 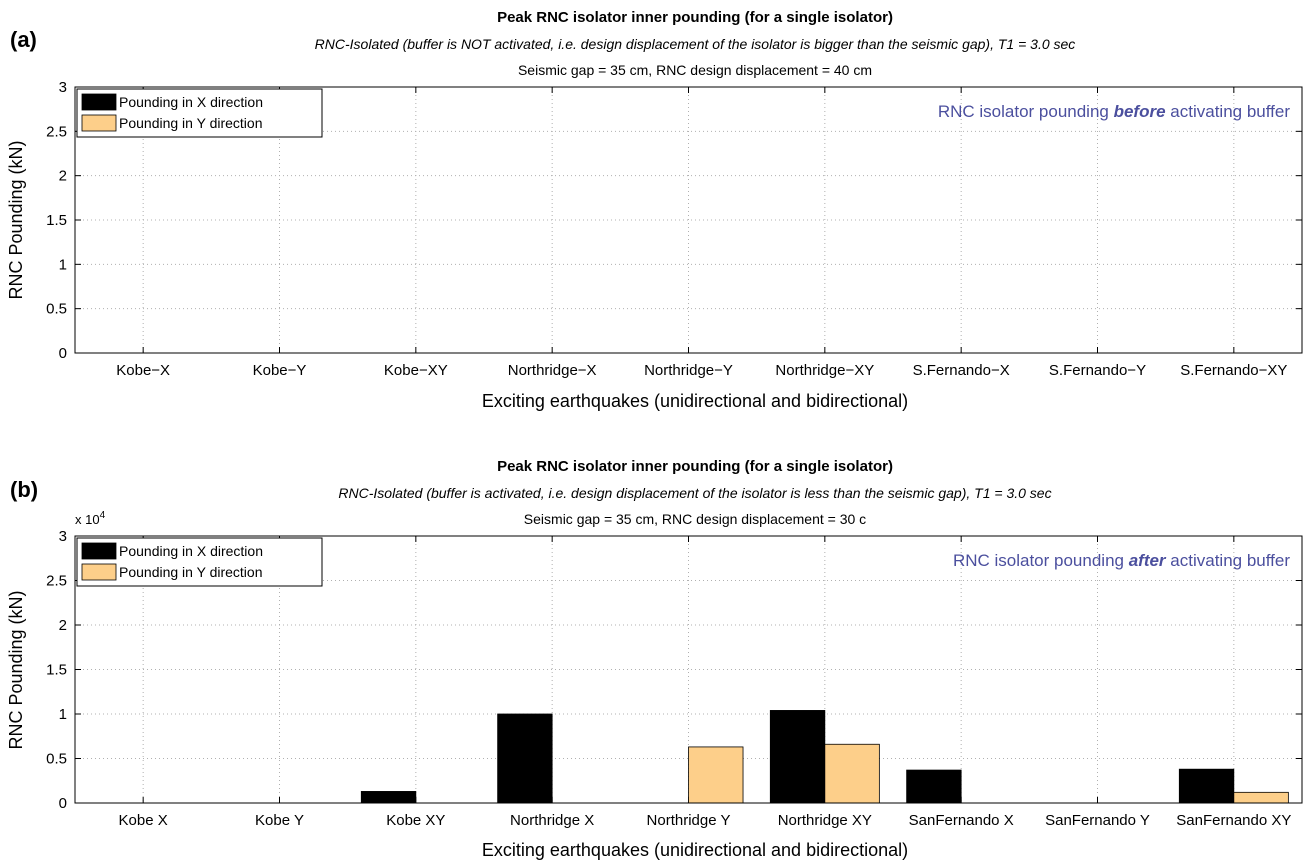 What do you see at coordinates (190, 123) in the screenshot?
I see `panel-a-legend-label: Pounding in Y direction` at bounding box center [190, 123].